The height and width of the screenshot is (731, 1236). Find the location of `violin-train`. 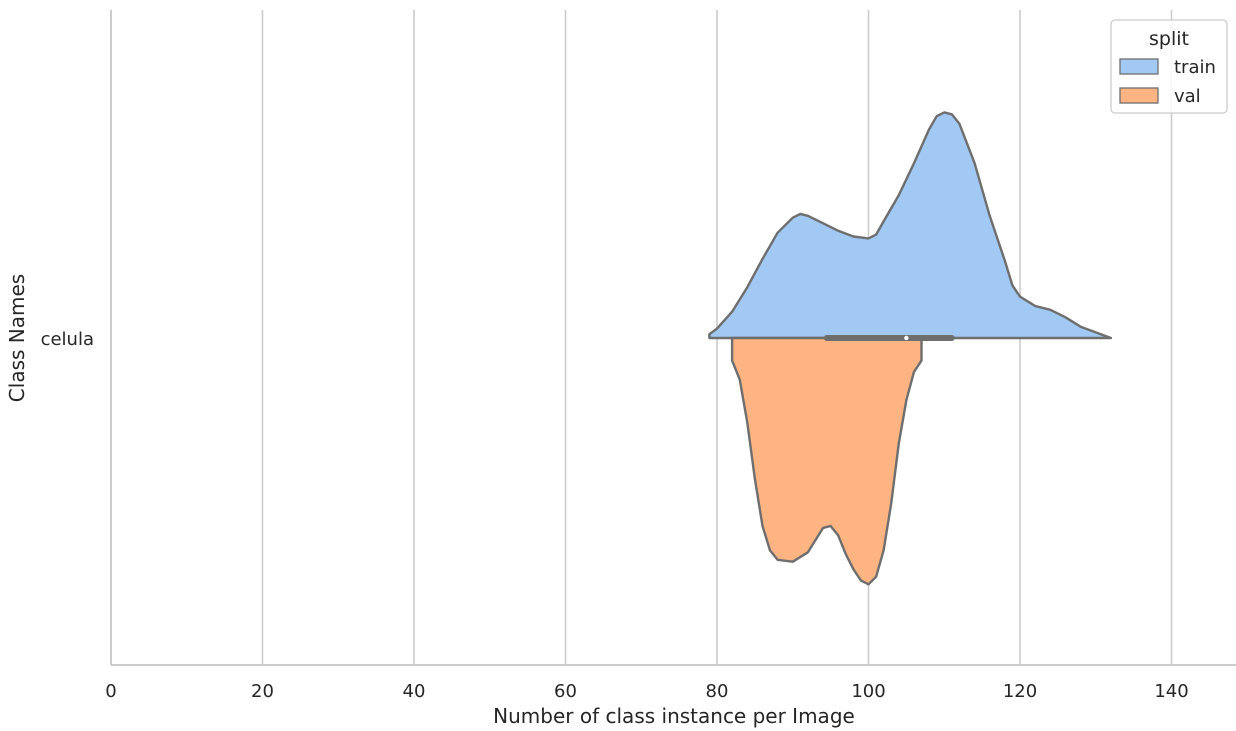

violin-train is located at coordinates (910, 225).